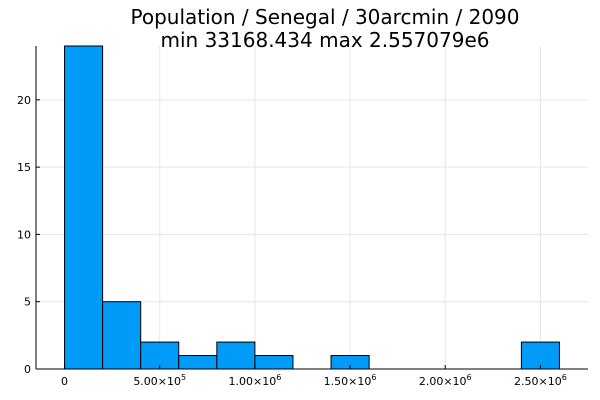 Image resolution: width=600 pixels, height=400 pixels. I want to click on x-tick-label: 2.00×10⁶, so click(445, 380).